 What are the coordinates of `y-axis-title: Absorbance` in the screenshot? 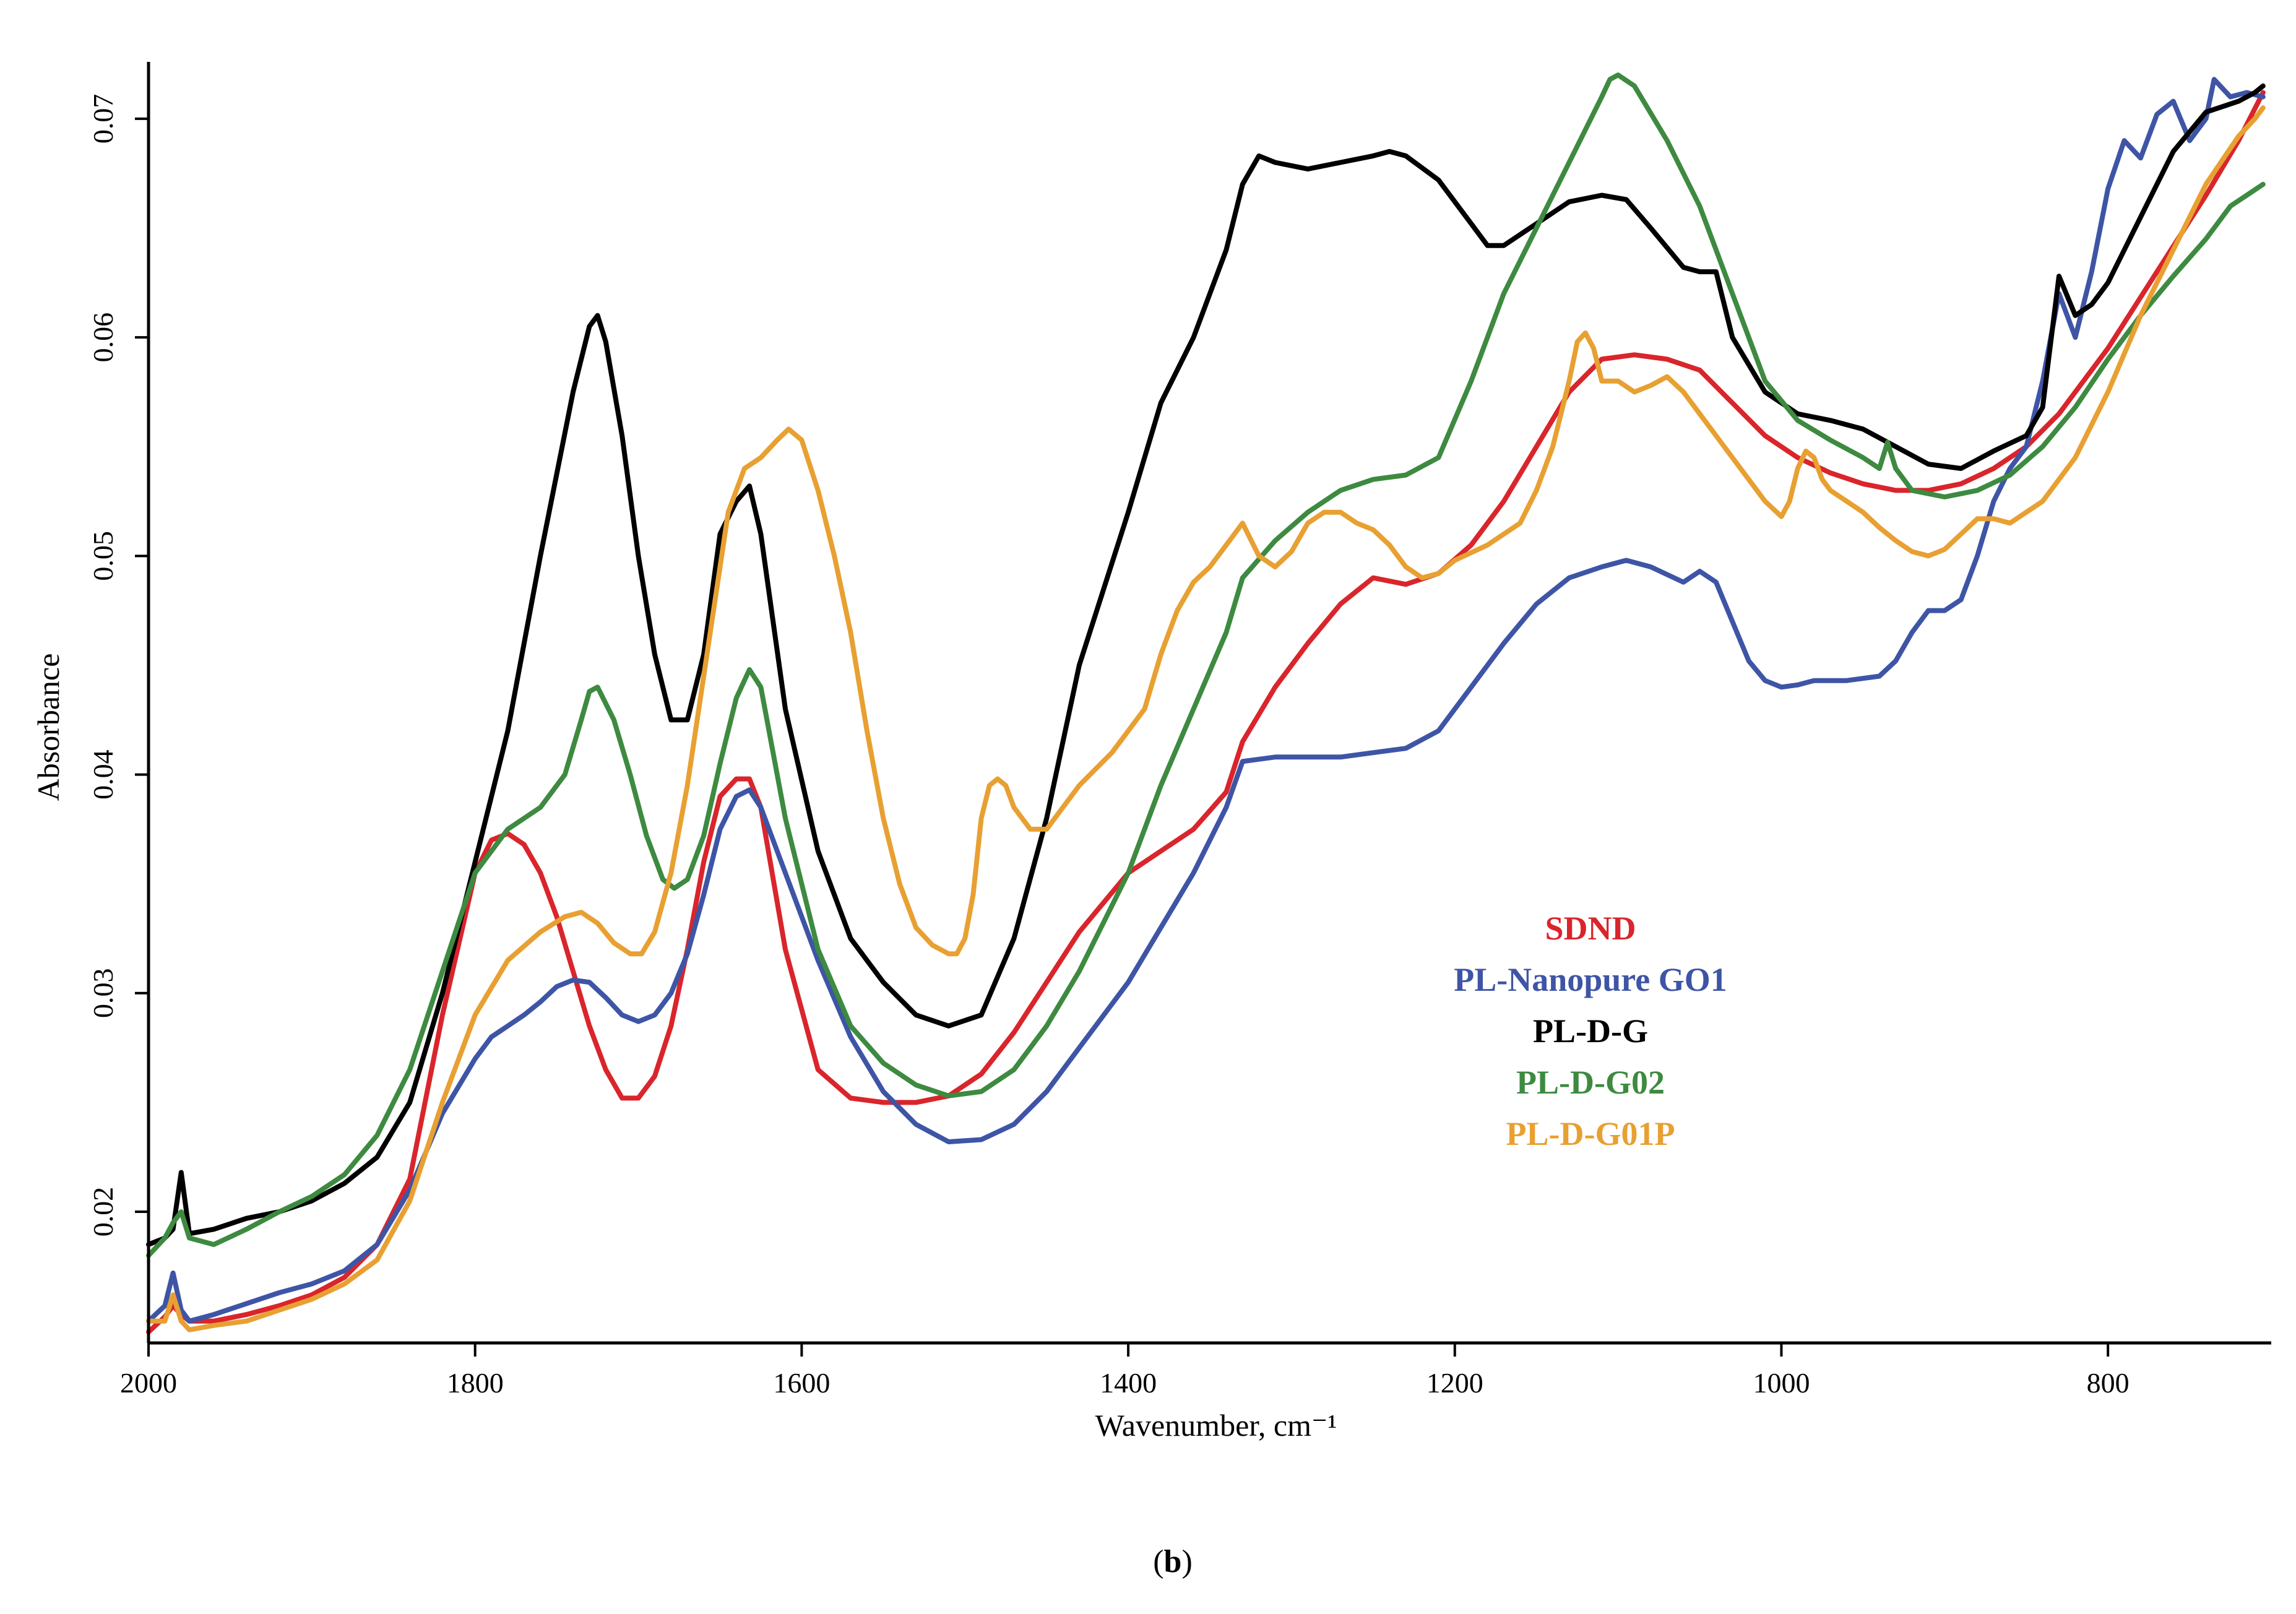 It's located at (48, 727).